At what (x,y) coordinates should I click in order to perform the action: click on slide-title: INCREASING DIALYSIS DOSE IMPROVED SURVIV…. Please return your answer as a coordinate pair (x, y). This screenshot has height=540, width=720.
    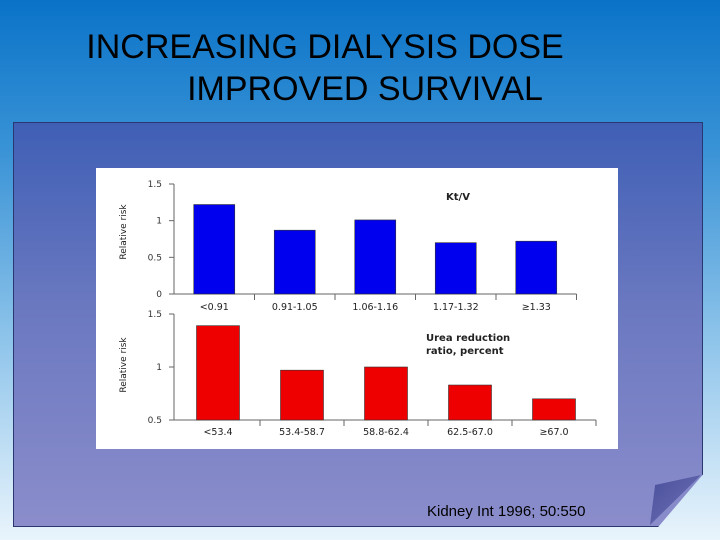
    Looking at the image, I should click on (325, 68).